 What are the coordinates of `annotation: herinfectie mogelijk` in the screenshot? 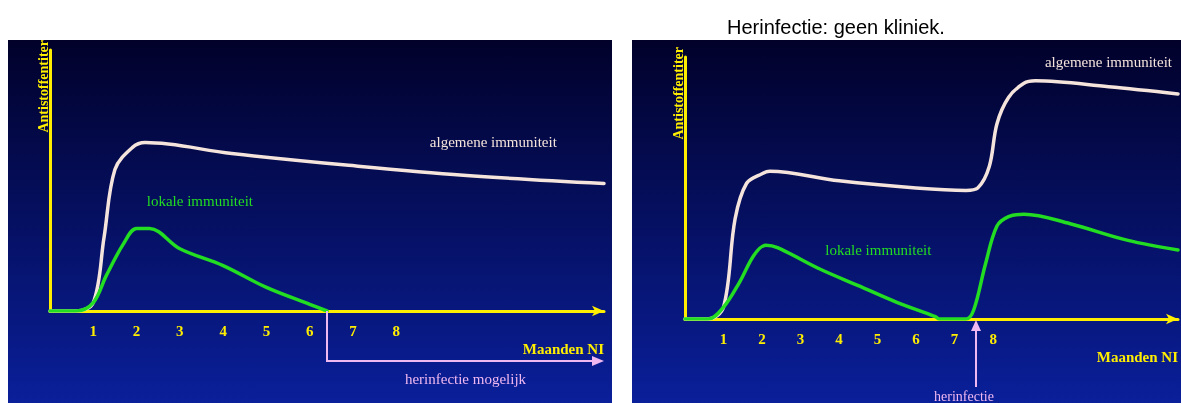 It's located at (465, 378).